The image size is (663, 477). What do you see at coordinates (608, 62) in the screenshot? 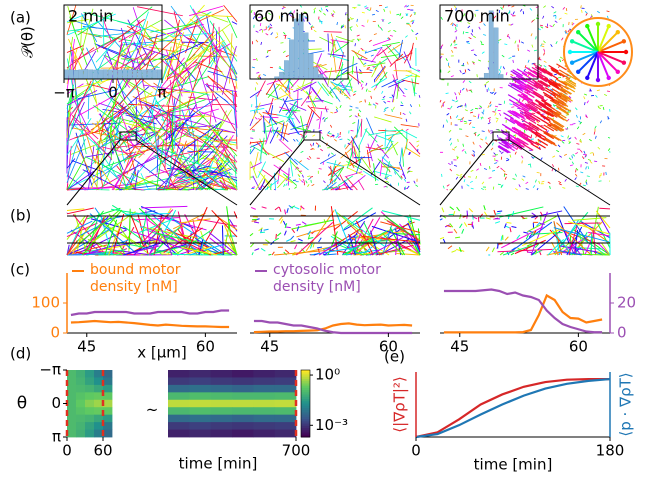
I see `wheel-arrow` at bounding box center [608, 62].